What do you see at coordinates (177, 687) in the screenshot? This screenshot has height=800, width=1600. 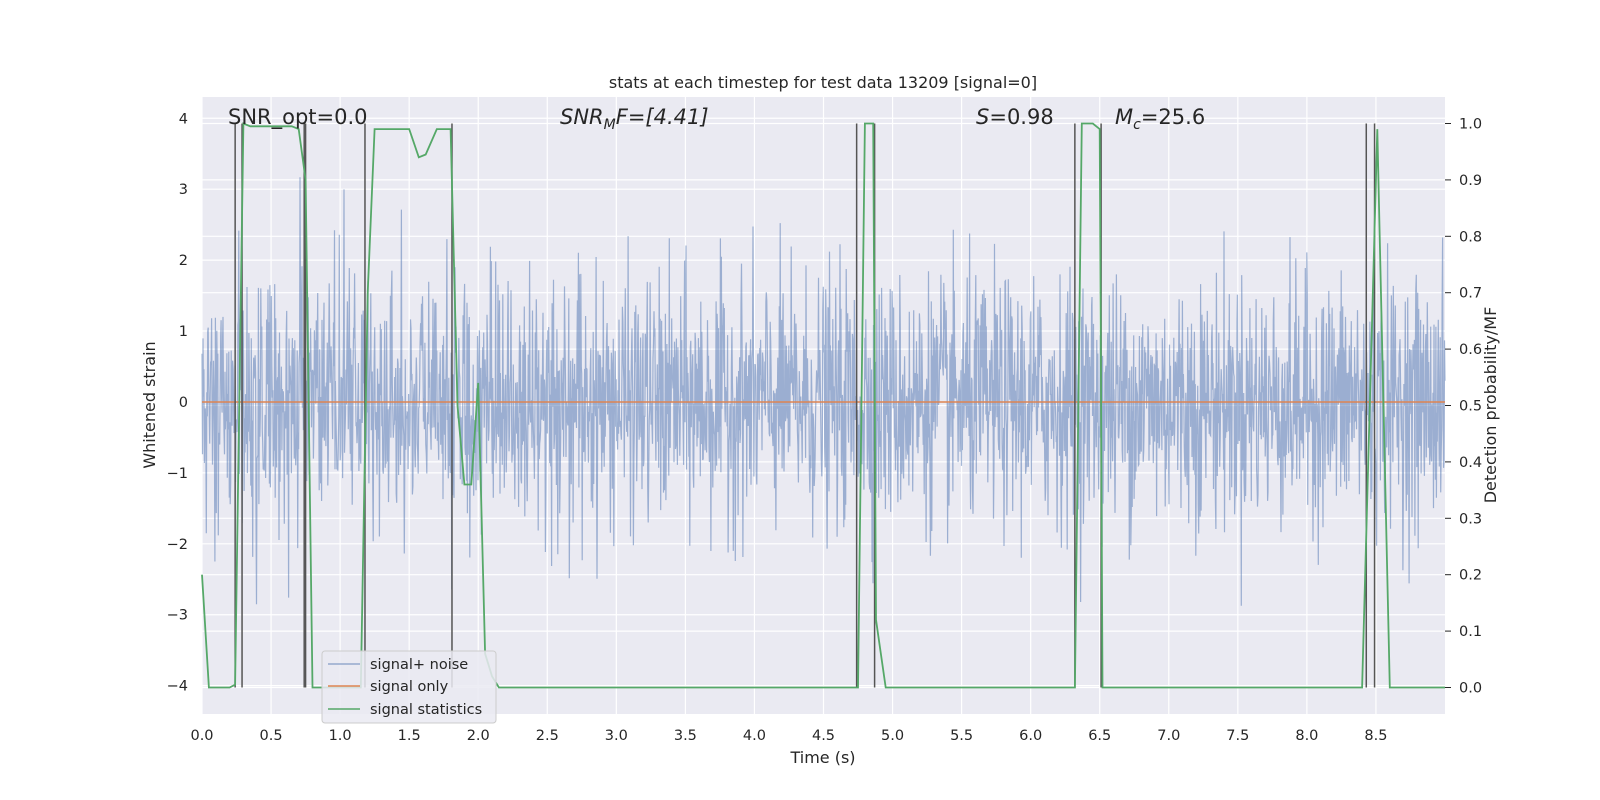 I see `y-tick-label-0: −4` at bounding box center [177, 687].